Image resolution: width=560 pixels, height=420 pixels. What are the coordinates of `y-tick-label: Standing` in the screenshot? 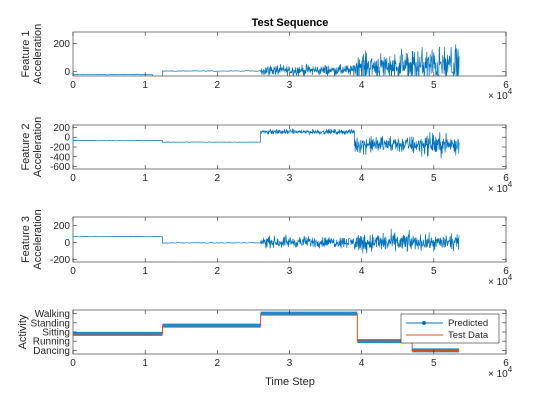 It's located at (50, 323).